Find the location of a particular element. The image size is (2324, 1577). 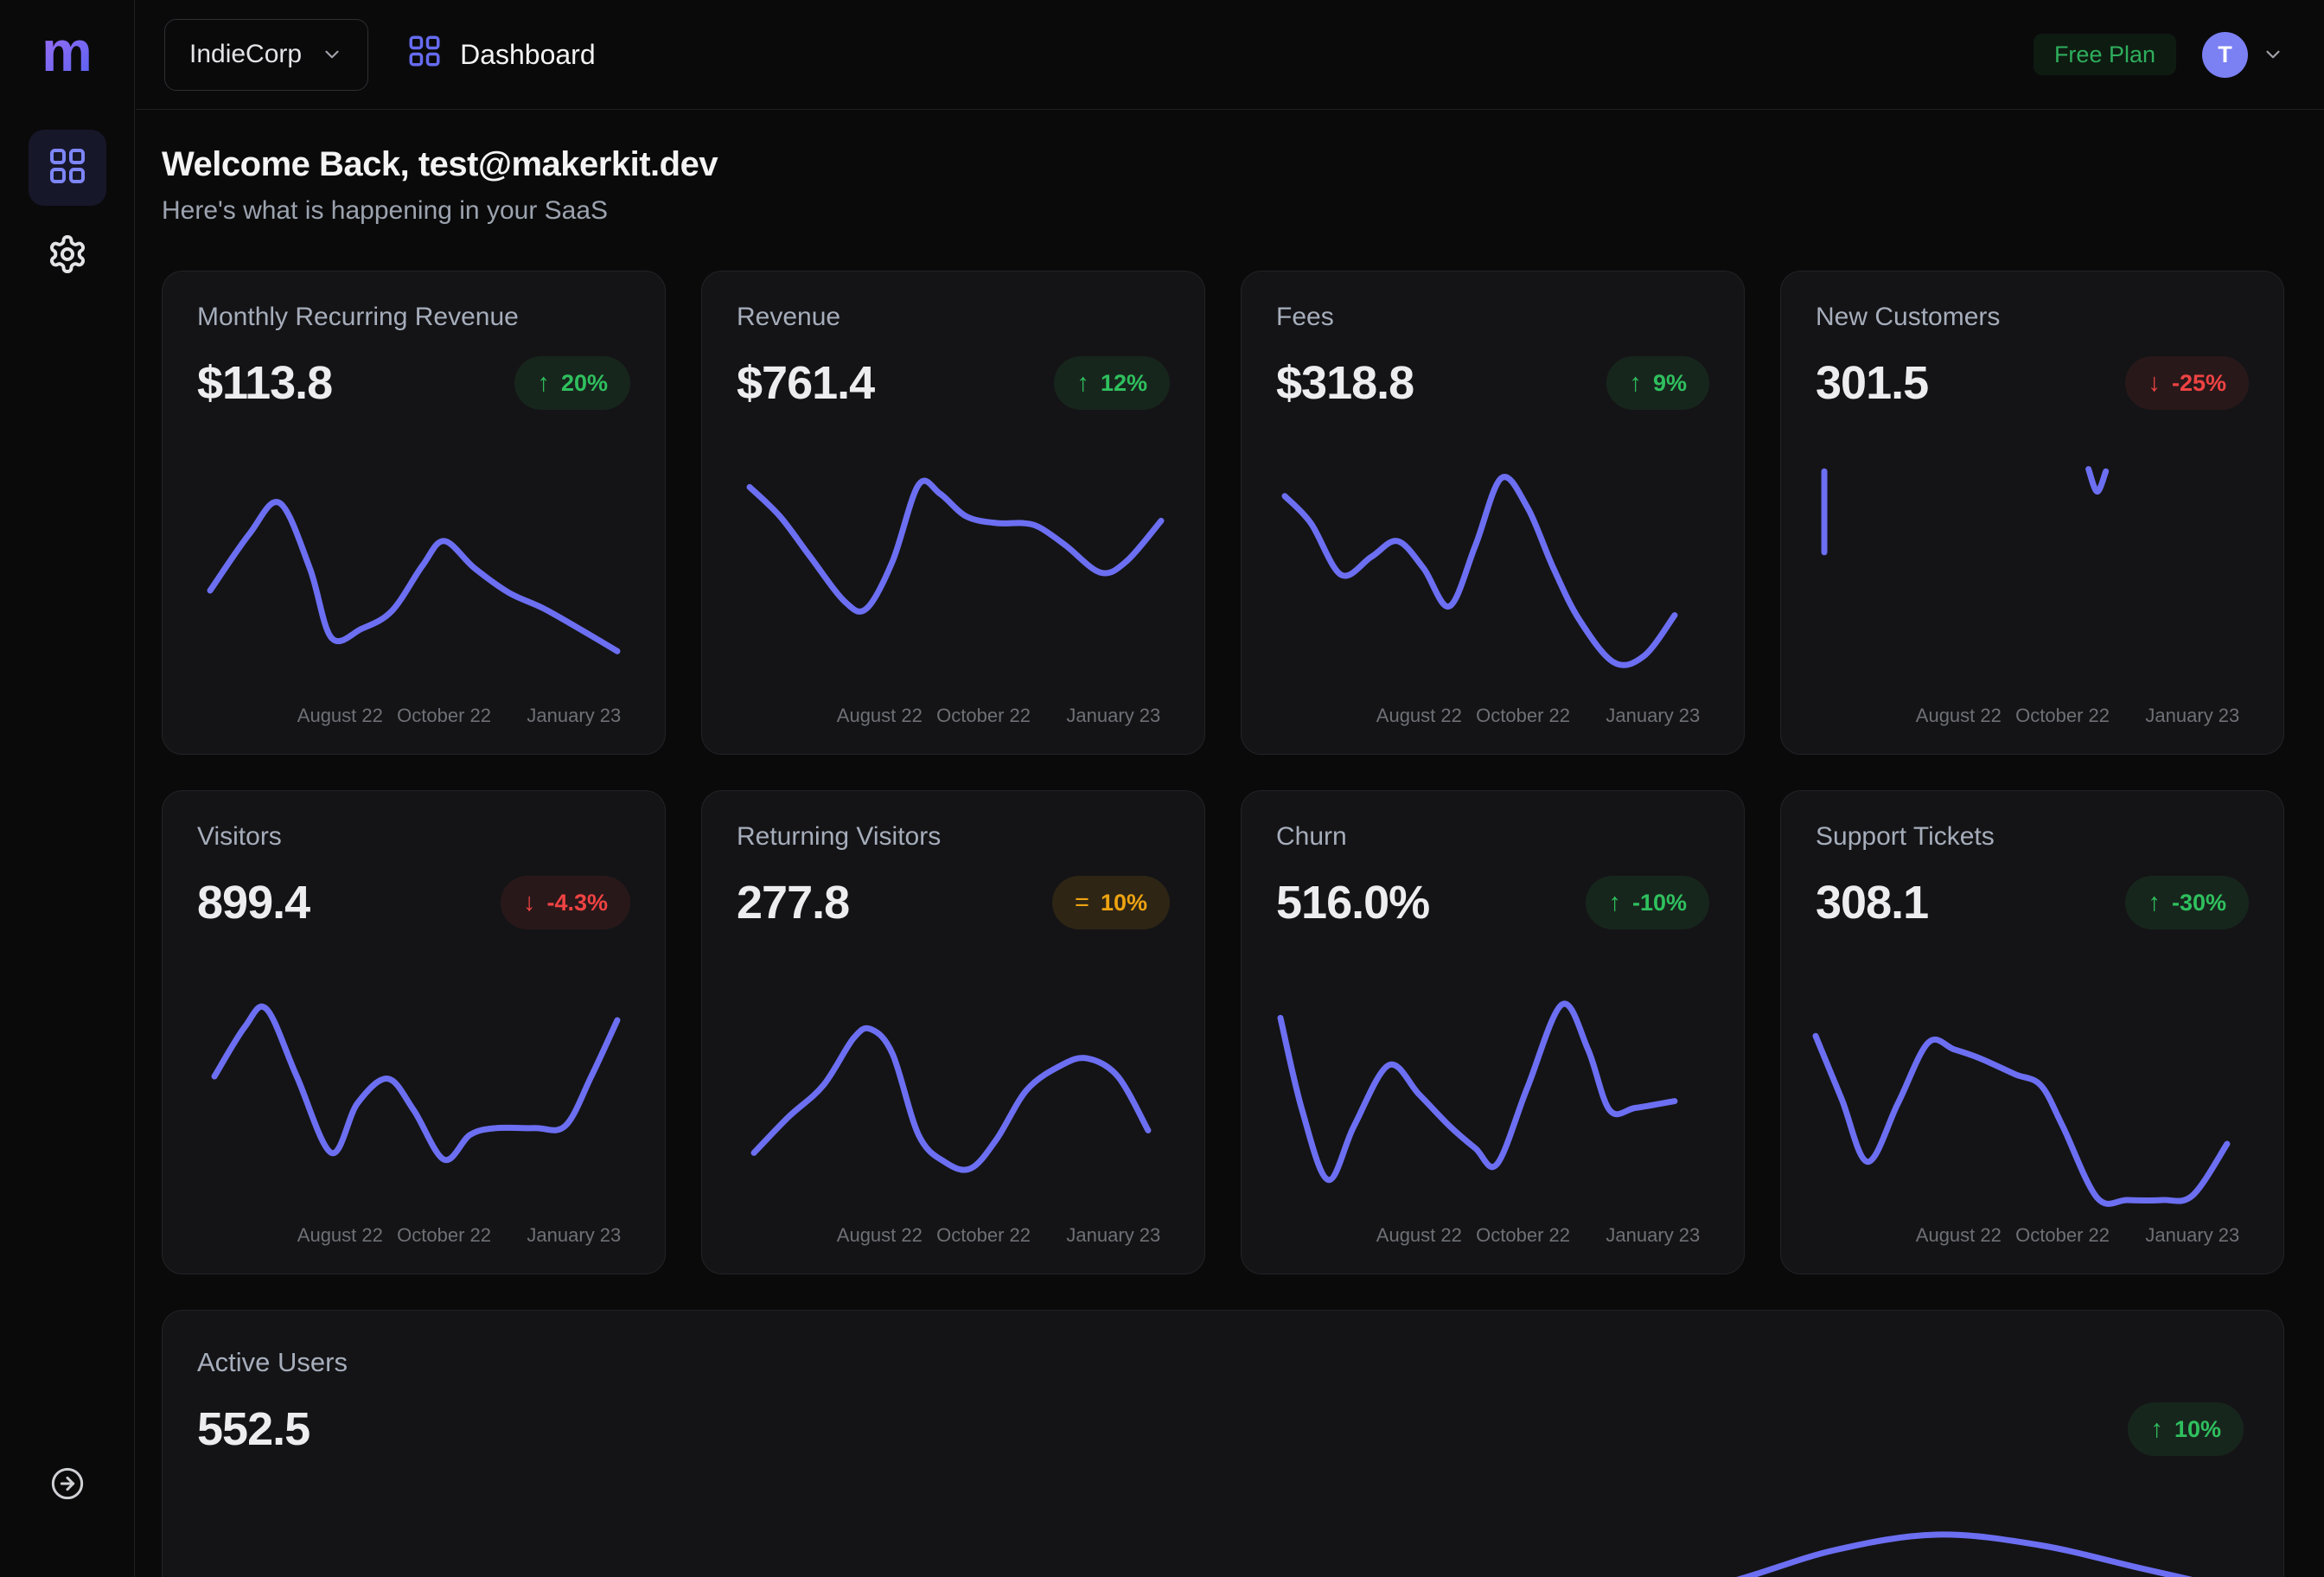

plan-badge: Free Plan is located at coordinates (2104, 54).